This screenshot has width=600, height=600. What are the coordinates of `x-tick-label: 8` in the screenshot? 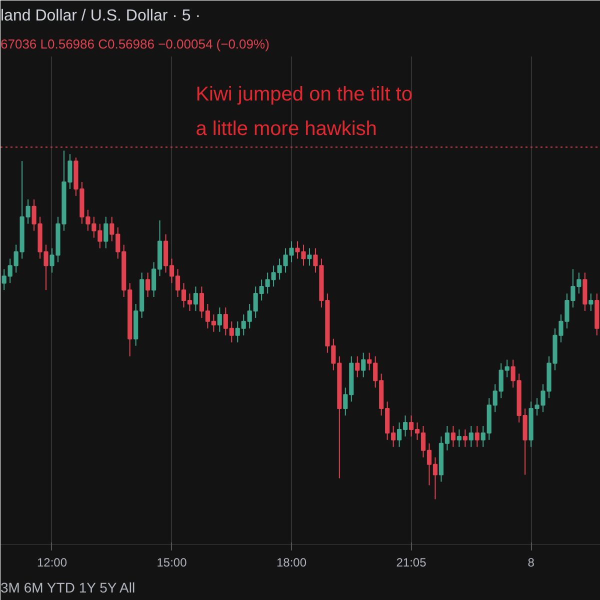 It's located at (531, 563).